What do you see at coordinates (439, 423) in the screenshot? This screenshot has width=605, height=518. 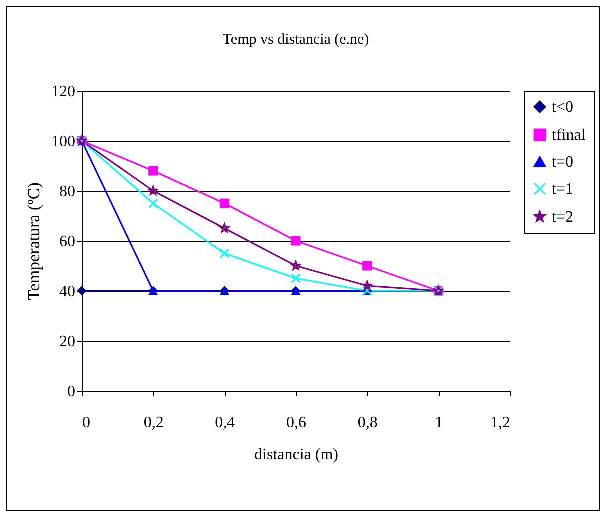 I see `x-tick-label: 1` at bounding box center [439, 423].